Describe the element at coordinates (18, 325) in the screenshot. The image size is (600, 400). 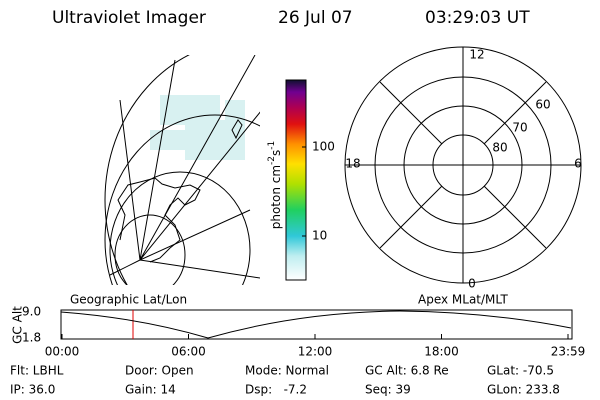
I see `axis-title: GC Alt` at that location.